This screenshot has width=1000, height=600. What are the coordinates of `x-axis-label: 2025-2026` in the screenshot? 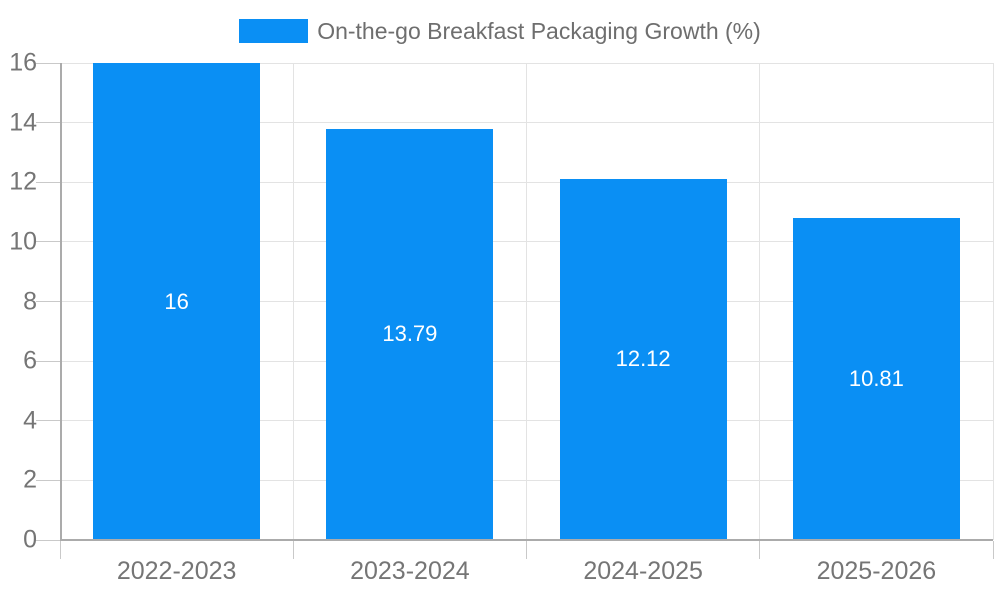 It's located at (876, 571).